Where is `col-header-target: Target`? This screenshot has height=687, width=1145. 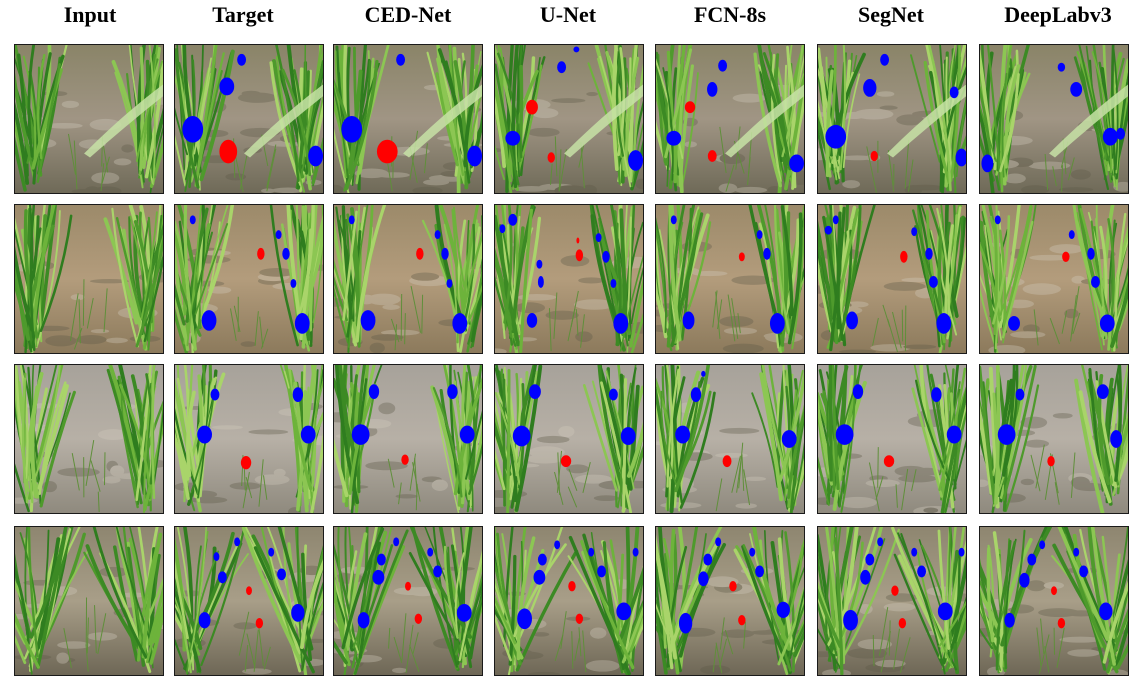 col-header-target: Target is located at coordinates (243, 14).